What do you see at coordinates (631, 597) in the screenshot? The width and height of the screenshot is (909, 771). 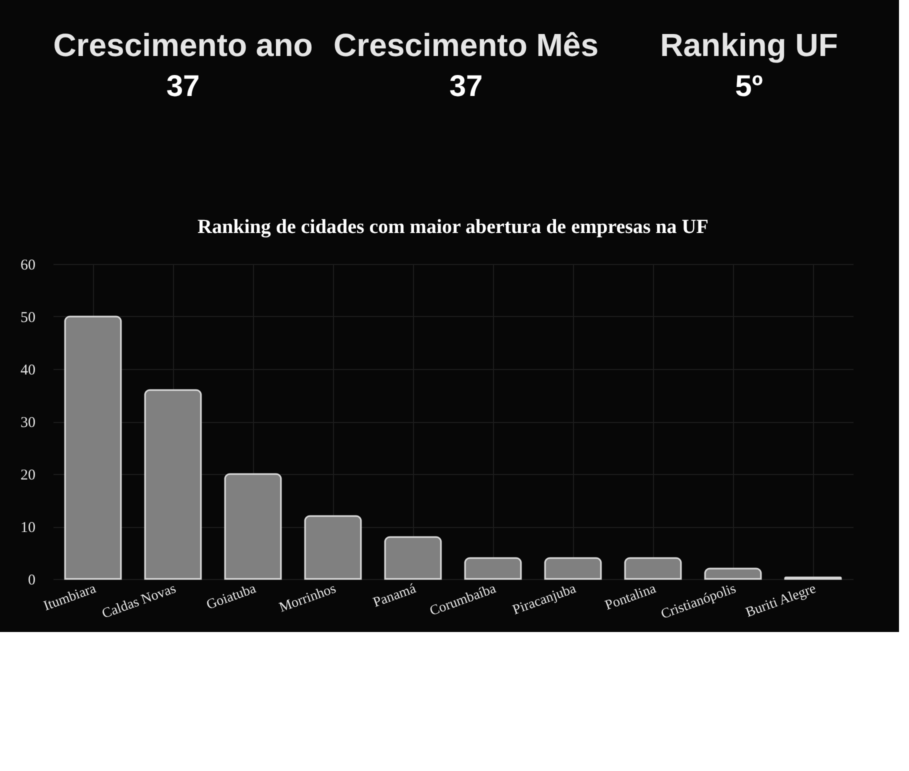 I see `x-tick-label: Pontalina` at bounding box center [631, 597].